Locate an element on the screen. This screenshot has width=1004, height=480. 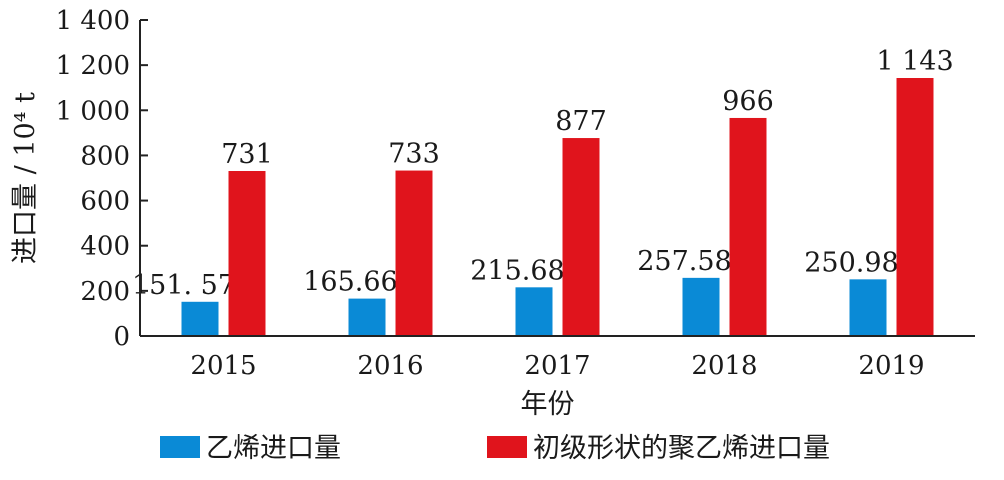
legend-label-polyethylene: 初级形状的聚乙烯进口量 is located at coordinates (681, 448).